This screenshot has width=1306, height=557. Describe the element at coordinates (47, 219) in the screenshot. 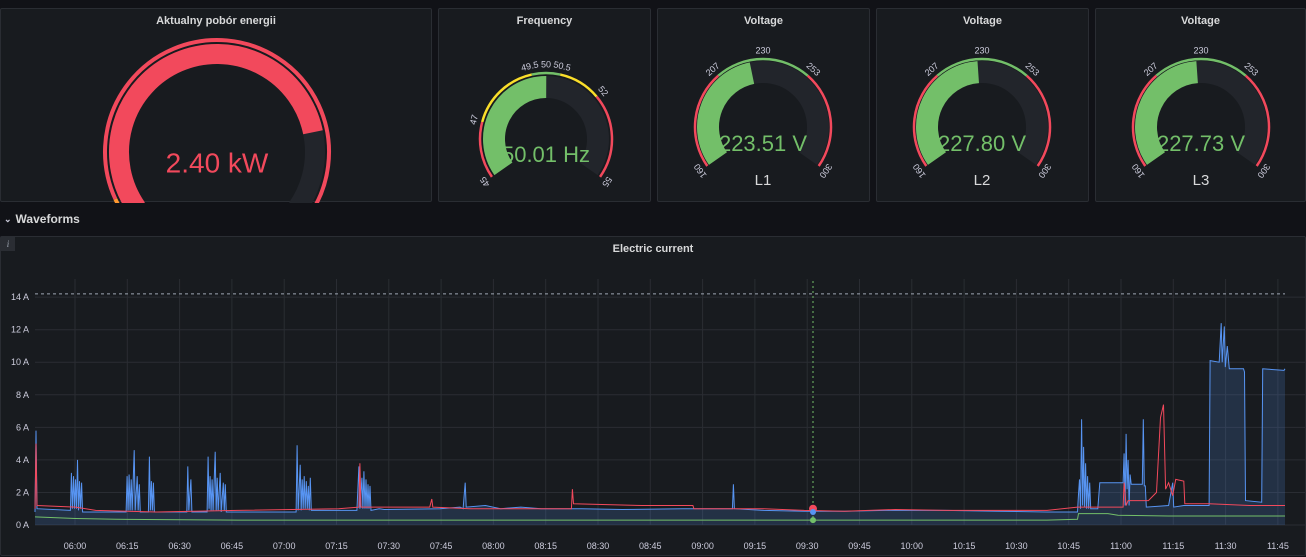

I see `row-title: Waveforms` at that location.